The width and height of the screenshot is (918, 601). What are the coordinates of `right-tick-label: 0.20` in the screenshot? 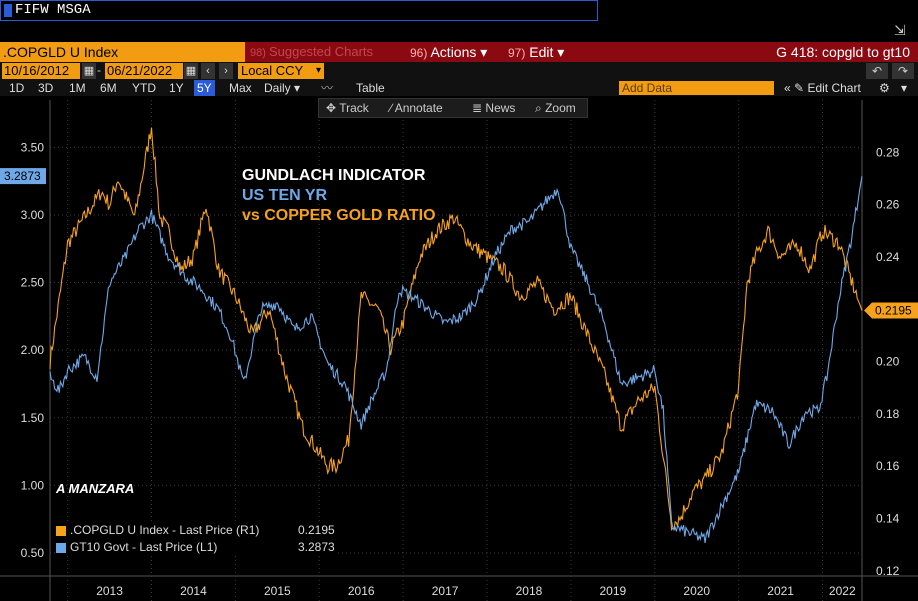 It's located at (888, 362).